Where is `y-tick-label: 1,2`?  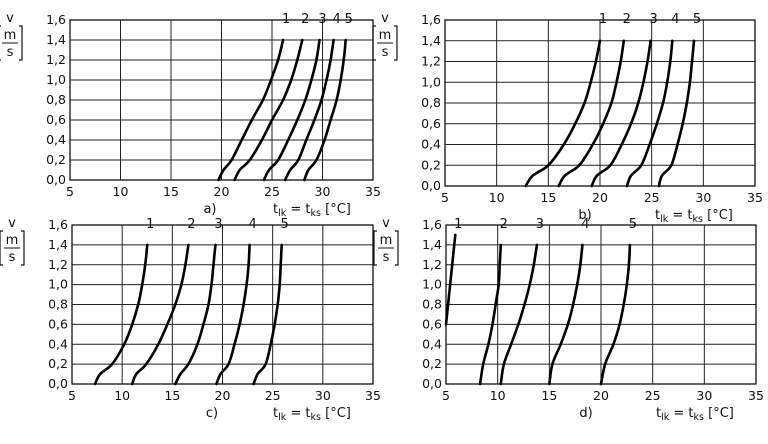
y-tick-label: 1,2 is located at coordinates (58, 264).